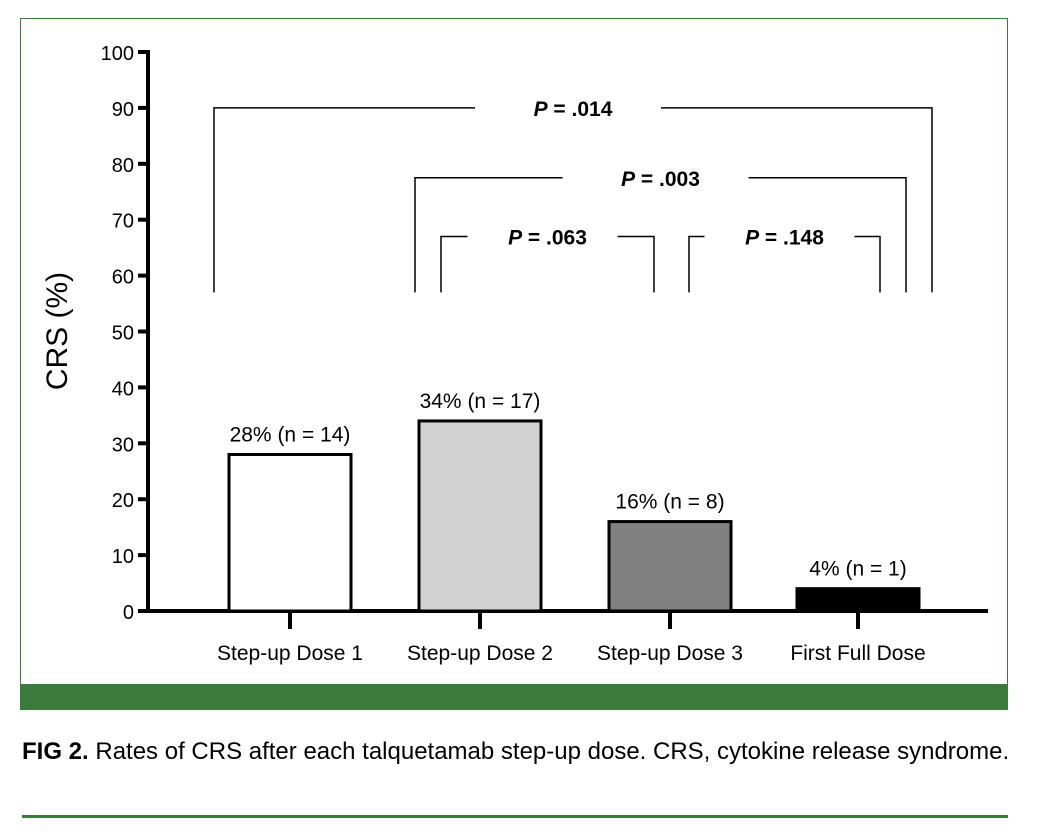 The image size is (1042, 838). What do you see at coordinates (290, 434) in the screenshot?
I see `data-label: 28% (n = 14)` at bounding box center [290, 434].